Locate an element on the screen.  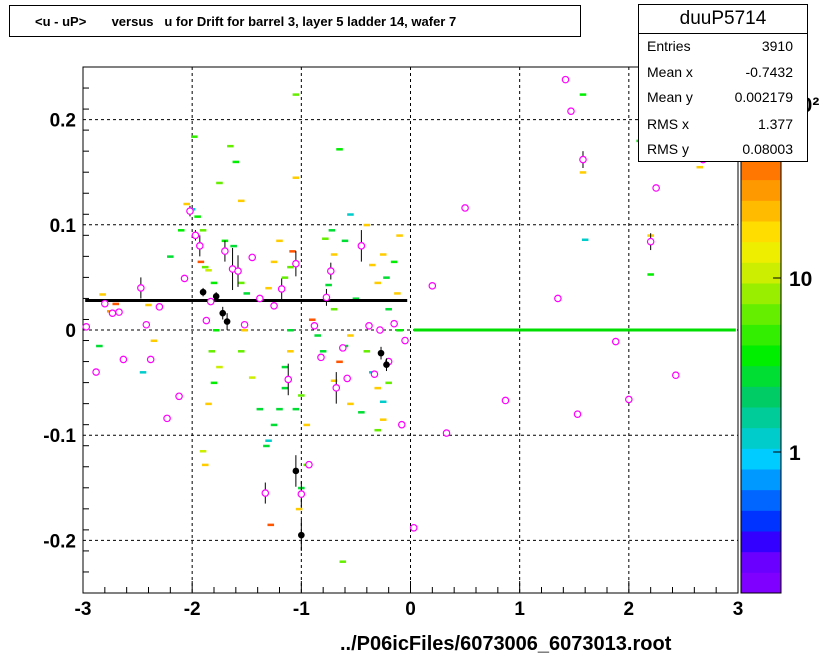
color-scale-label: 10 is located at coordinates (800, 279).